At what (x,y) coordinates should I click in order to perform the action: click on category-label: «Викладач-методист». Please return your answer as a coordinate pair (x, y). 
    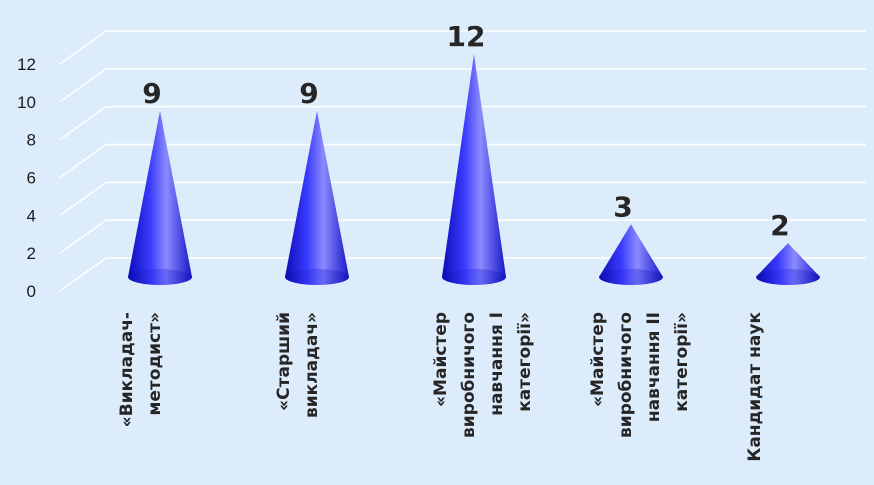
    Looking at the image, I should click on (141, 369).